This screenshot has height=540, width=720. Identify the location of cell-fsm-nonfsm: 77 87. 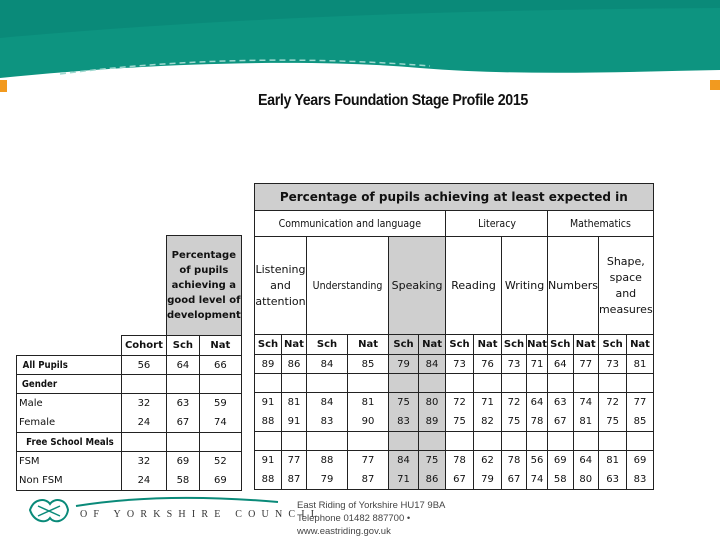
(294, 470).